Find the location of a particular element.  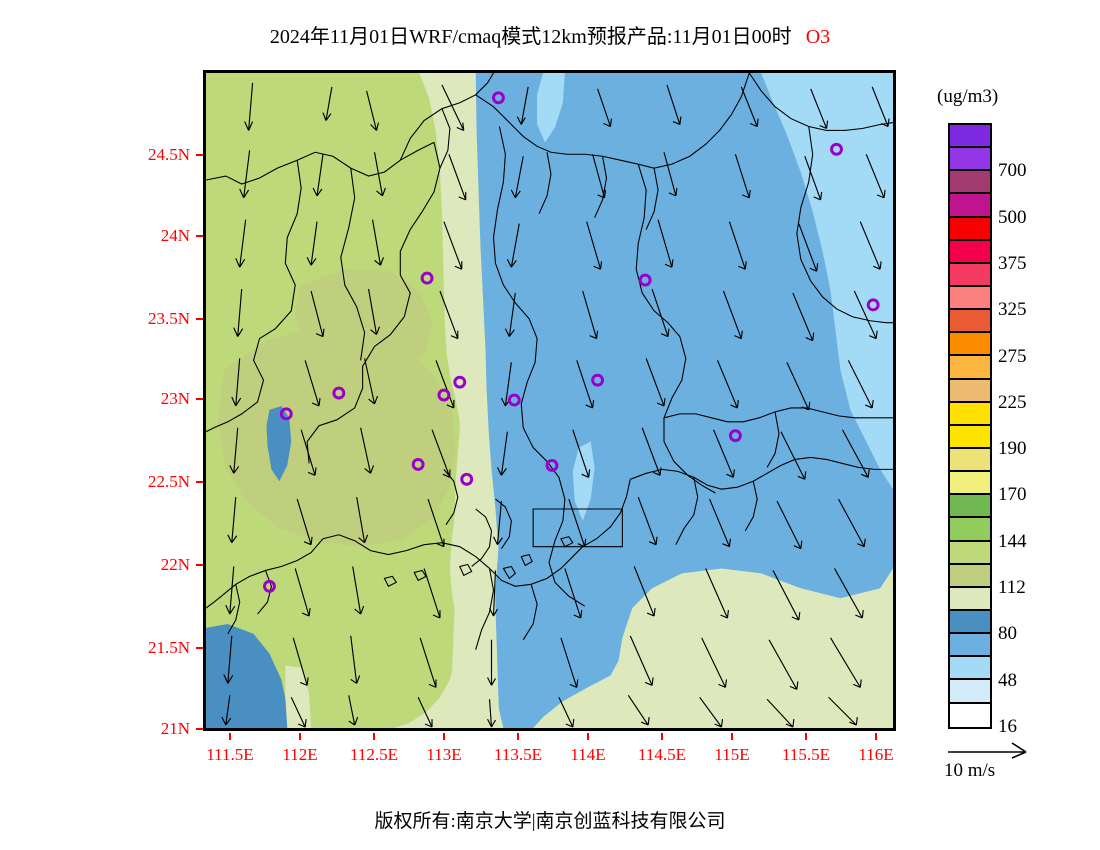

x-tick-label: 113.5E is located at coordinates (518, 754).